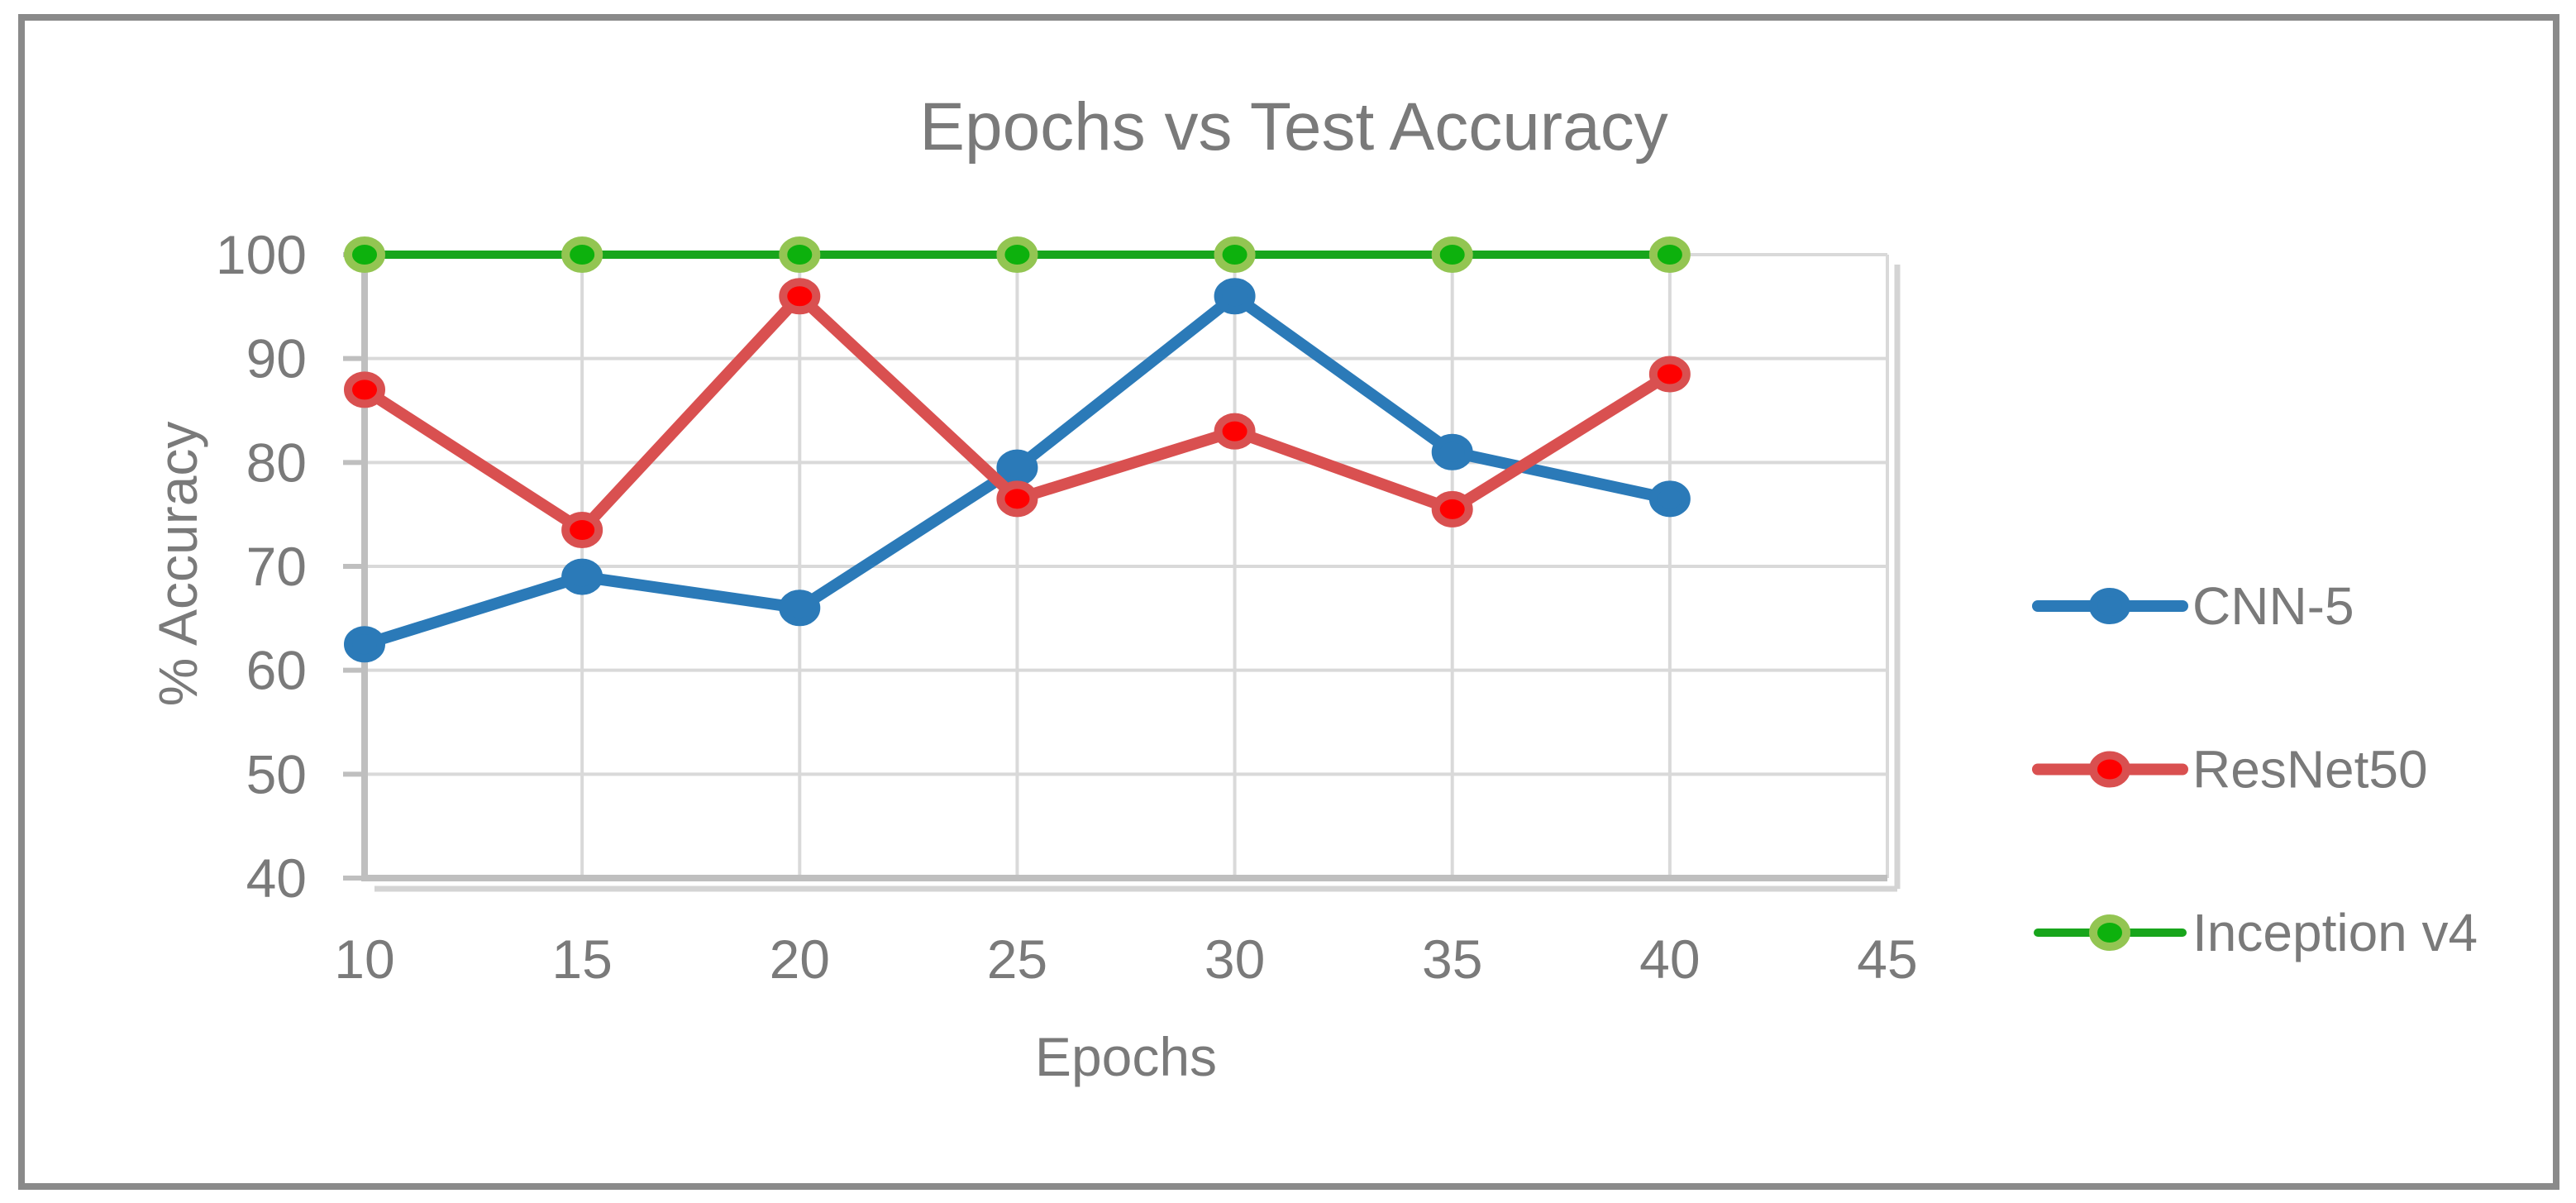  Describe the element at coordinates (2273, 606) in the screenshot. I see `legend-label: CNN-5` at that location.